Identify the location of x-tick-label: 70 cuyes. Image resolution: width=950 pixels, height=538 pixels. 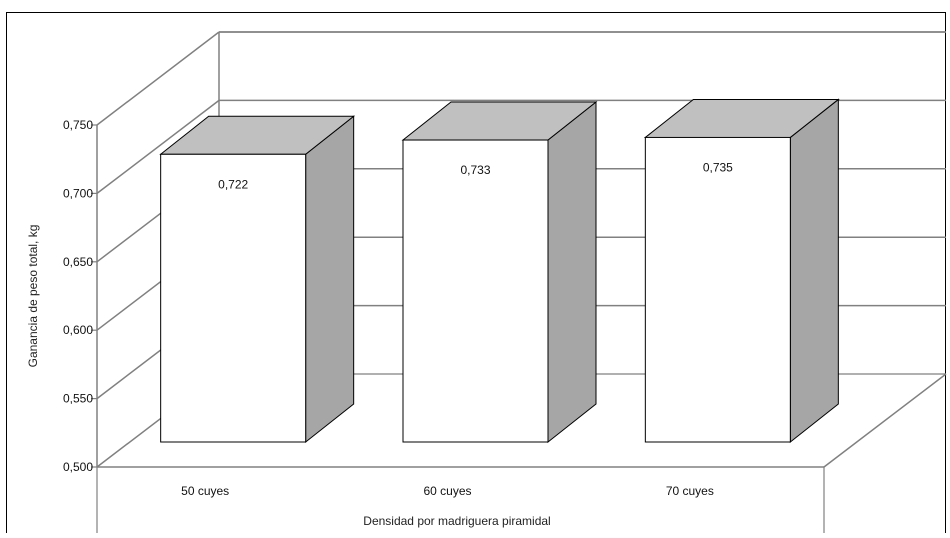
(690, 491).